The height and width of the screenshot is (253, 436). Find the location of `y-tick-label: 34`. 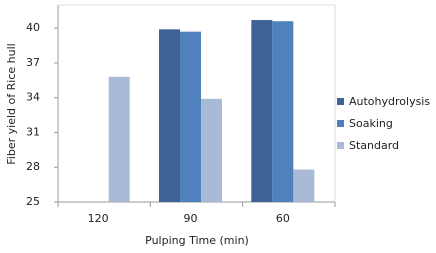

y-tick-label: 34 is located at coordinates (33, 97).